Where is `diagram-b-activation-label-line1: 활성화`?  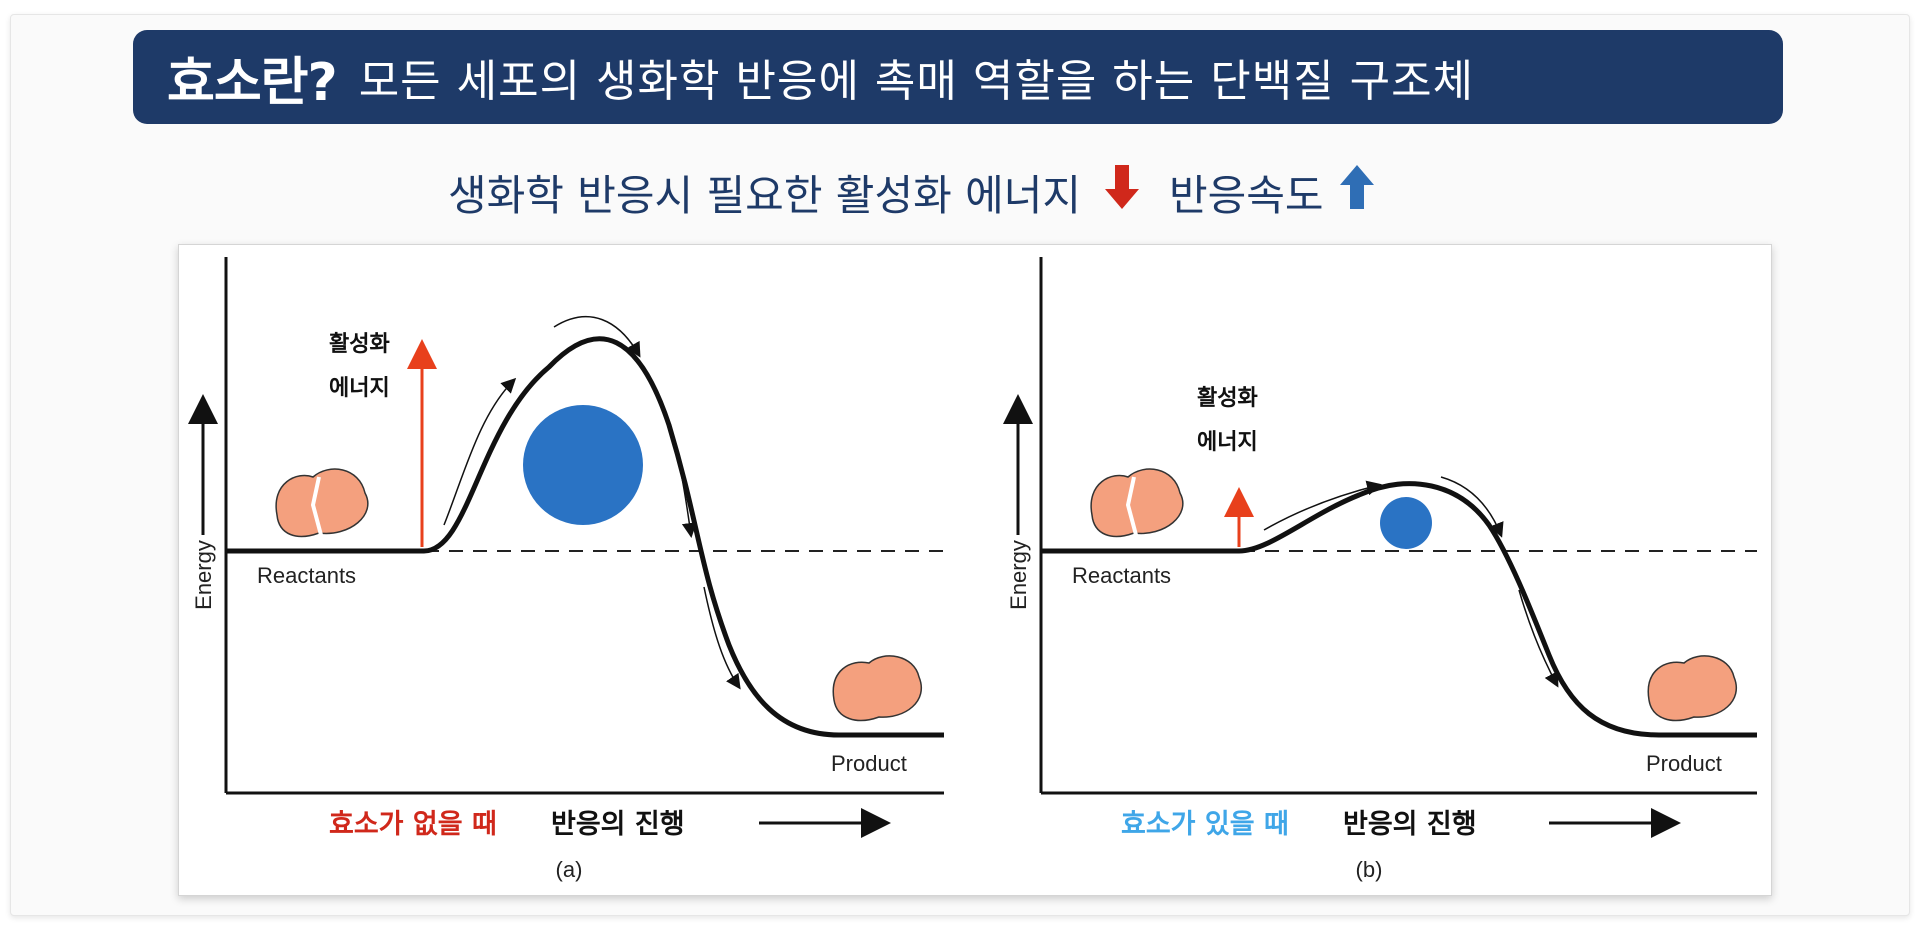
diagram-b-activation-label-line1: 활성화 is located at coordinates (1227, 398).